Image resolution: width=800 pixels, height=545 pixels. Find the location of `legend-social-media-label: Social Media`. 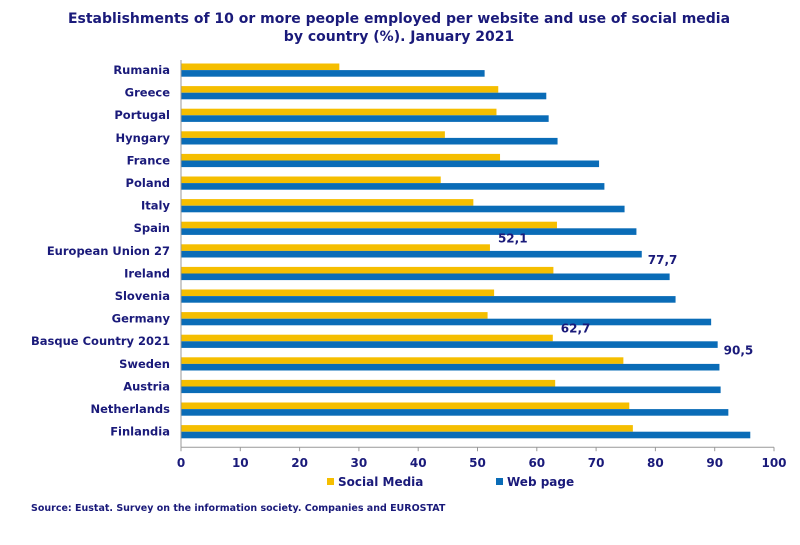

legend-social-media-label: Social Media is located at coordinates (380, 482).